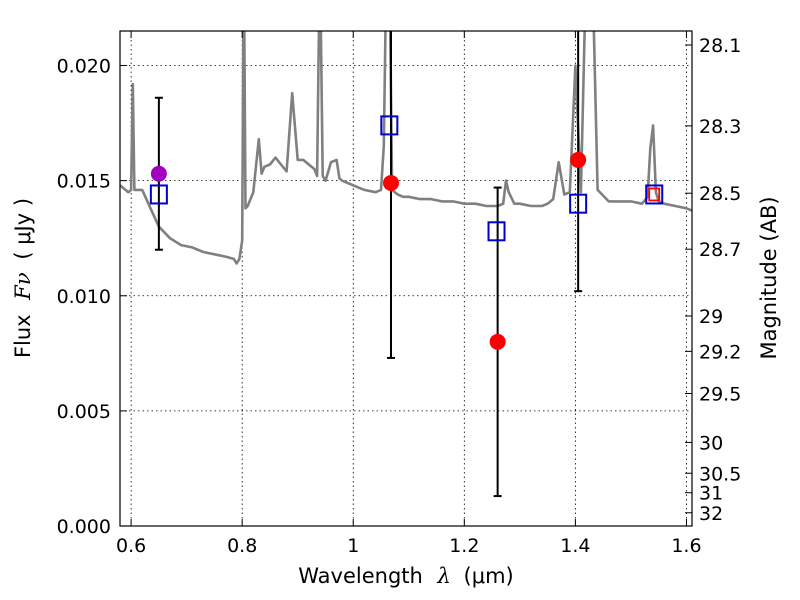  I want to click on y2-tick-label: 28.3, so click(720, 127).